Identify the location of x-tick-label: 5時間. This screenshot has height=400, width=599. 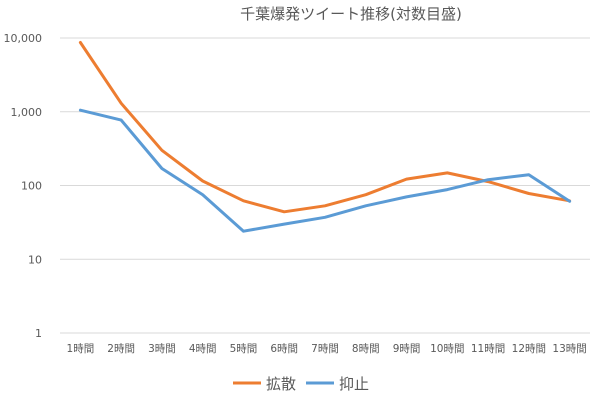
(244, 349).